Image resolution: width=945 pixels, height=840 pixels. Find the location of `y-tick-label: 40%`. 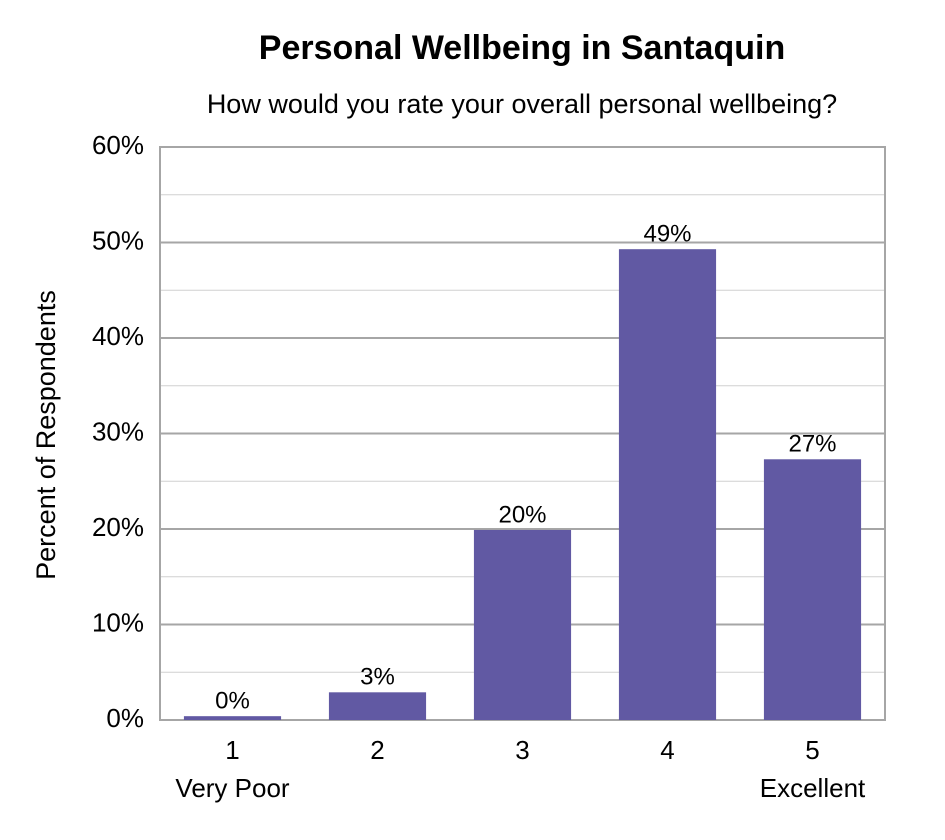

y-tick-label: 40% is located at coordinates (118, 336).